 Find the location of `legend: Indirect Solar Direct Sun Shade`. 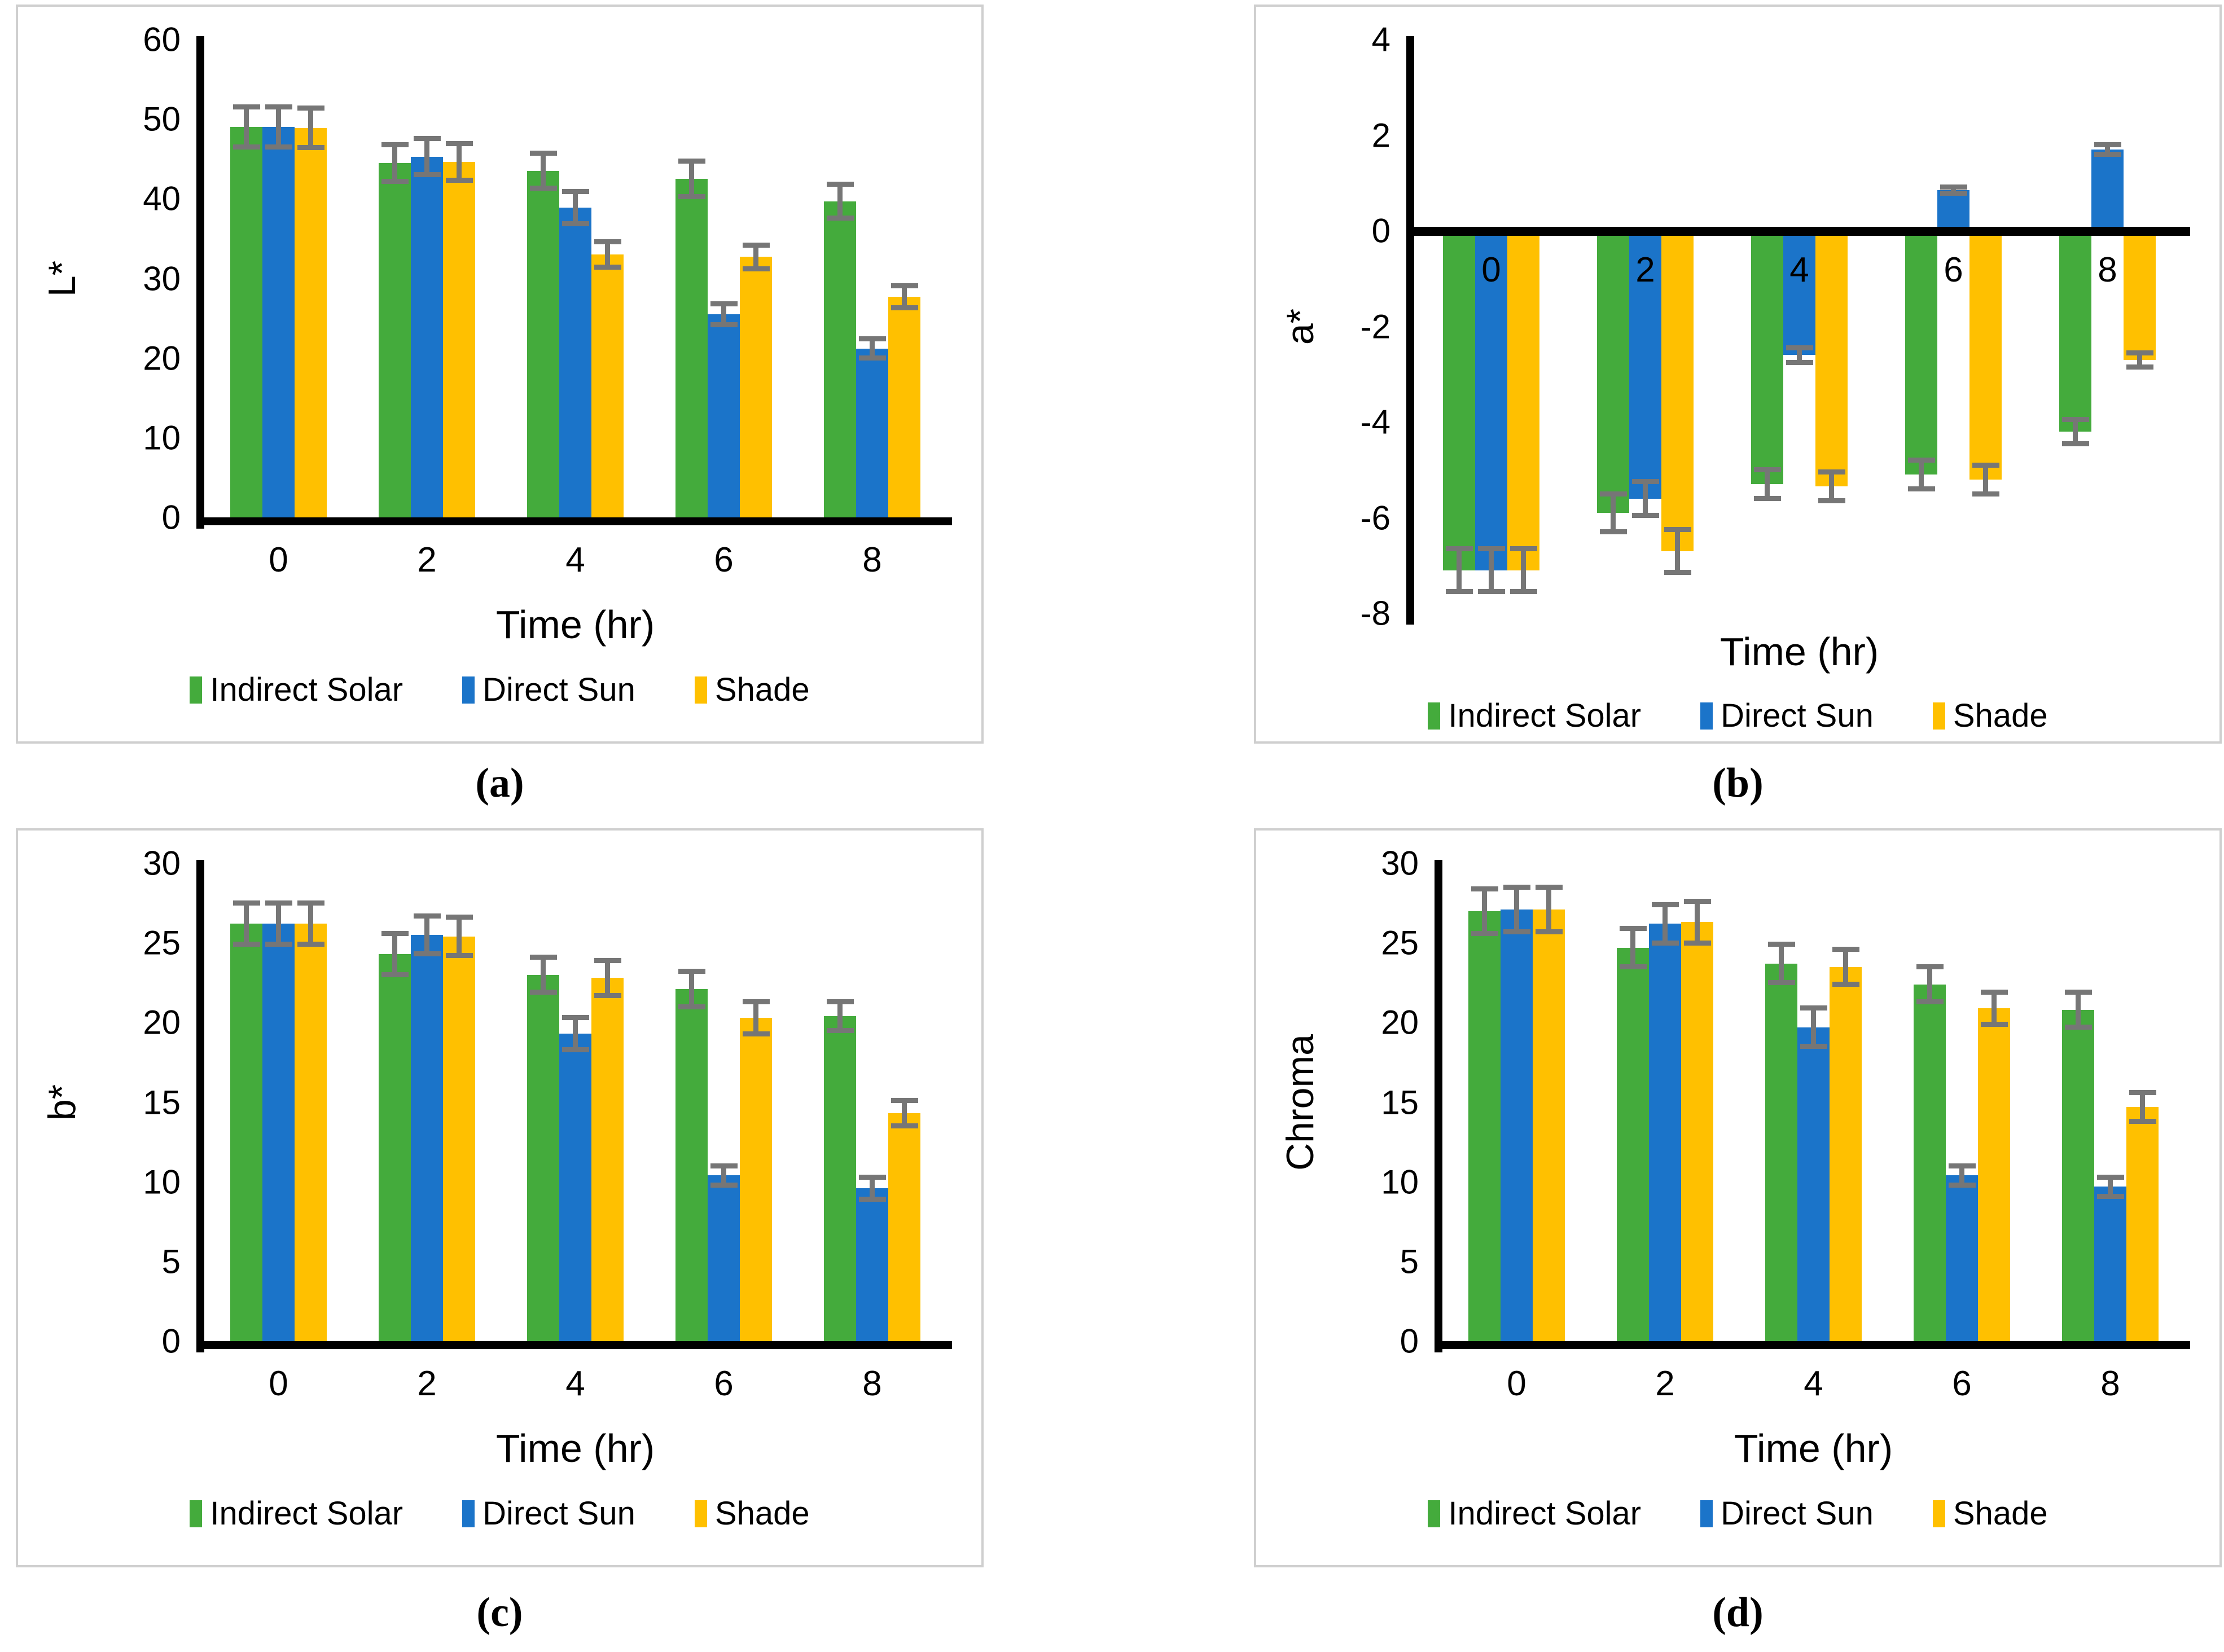

legend: Indirect Solar Direct Sun Shade is located at coordinates (499, 690).